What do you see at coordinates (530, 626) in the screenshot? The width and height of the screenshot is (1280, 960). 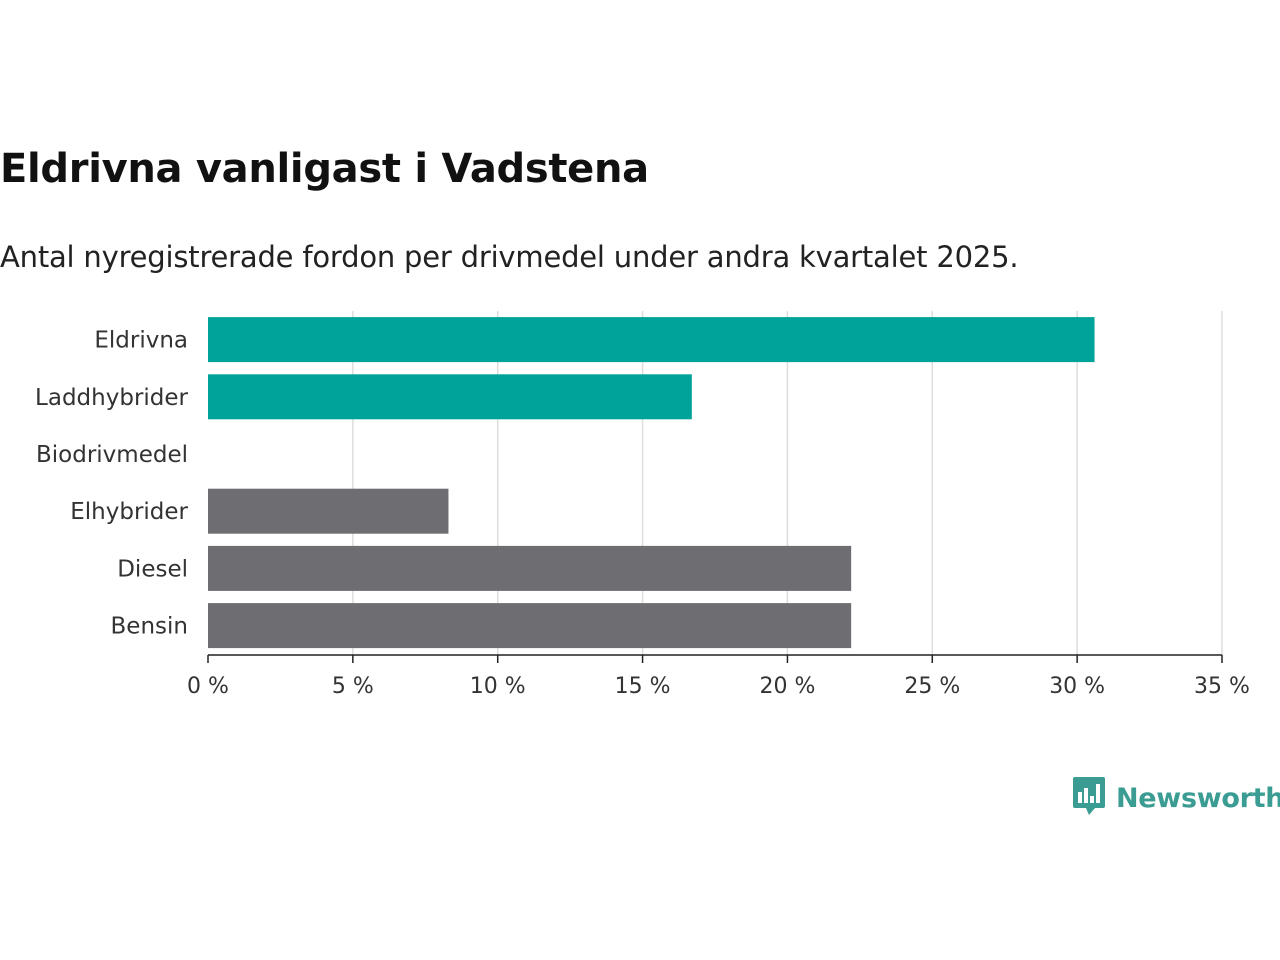 I see `bar-bensin` at bounding box center [530, 626].